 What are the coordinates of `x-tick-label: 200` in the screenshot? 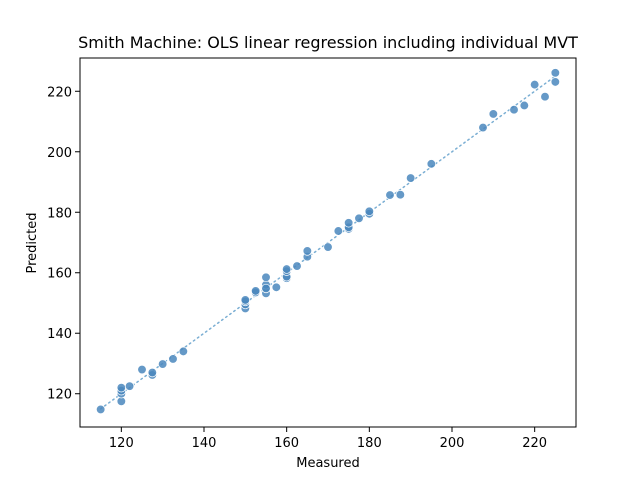 It's located at (452, 443).